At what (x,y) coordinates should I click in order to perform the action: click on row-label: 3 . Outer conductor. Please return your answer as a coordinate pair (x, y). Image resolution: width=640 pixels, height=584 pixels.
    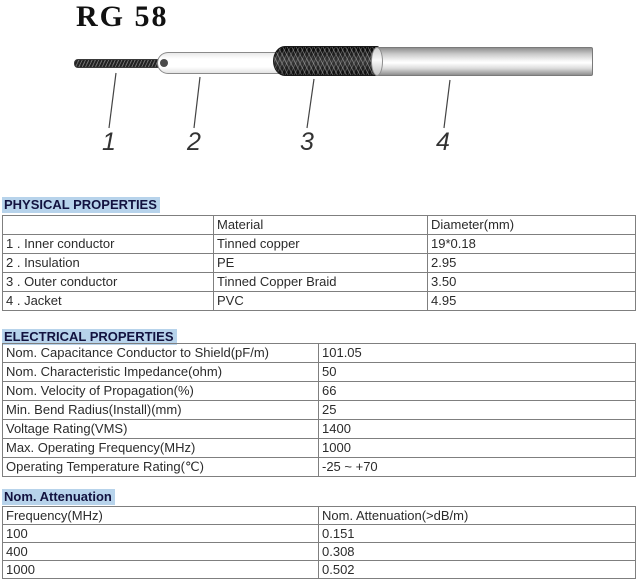
    Looking at the image, I should click on (108, 282).